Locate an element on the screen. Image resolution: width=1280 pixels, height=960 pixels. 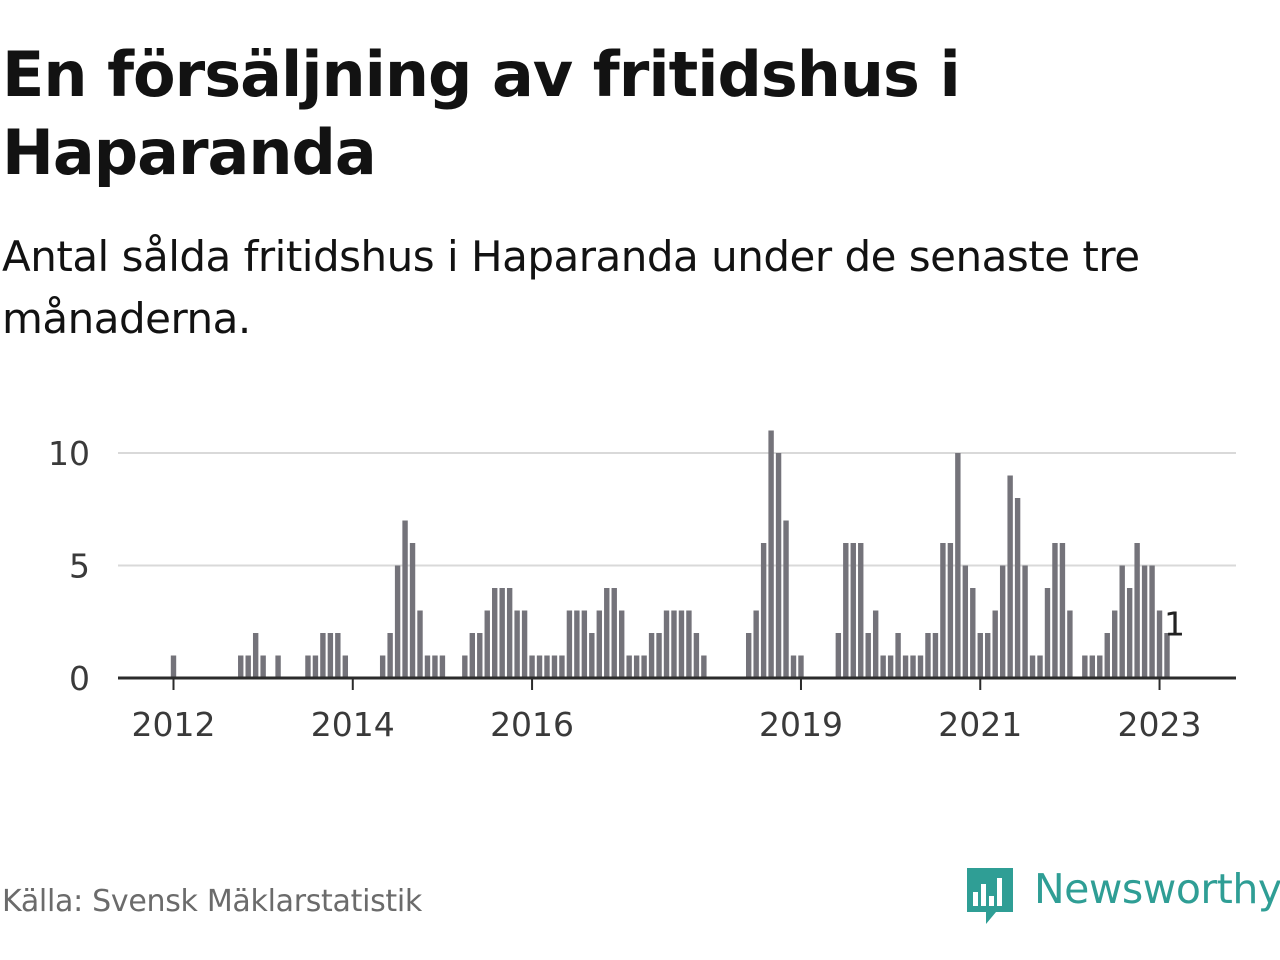
x-axis is located at coordinates (677, 683).